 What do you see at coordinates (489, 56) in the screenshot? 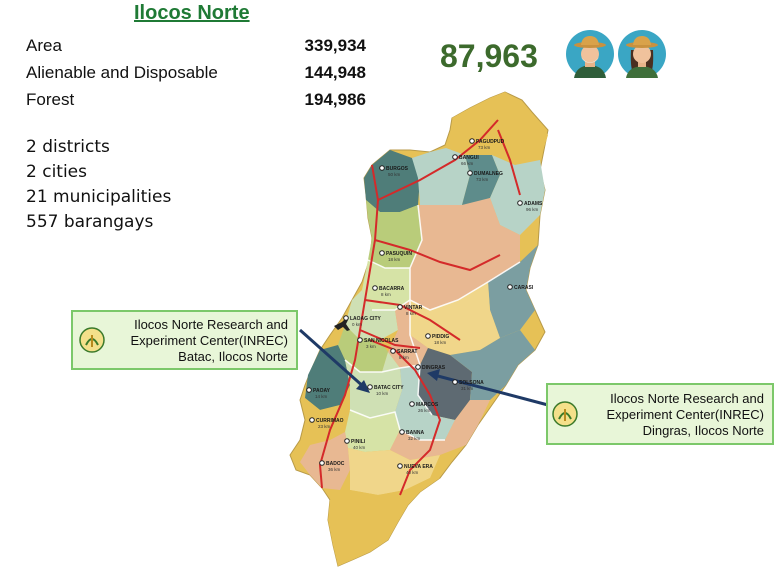
I see `farmer-count: 87,963` at bounding box center [489, 56].